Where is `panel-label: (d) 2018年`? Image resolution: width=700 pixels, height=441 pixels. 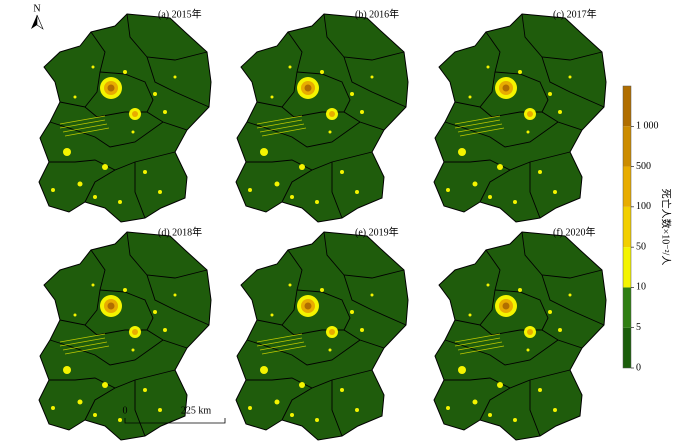
panel-label: (d) 2018年 is located at coordinates (180, 231).